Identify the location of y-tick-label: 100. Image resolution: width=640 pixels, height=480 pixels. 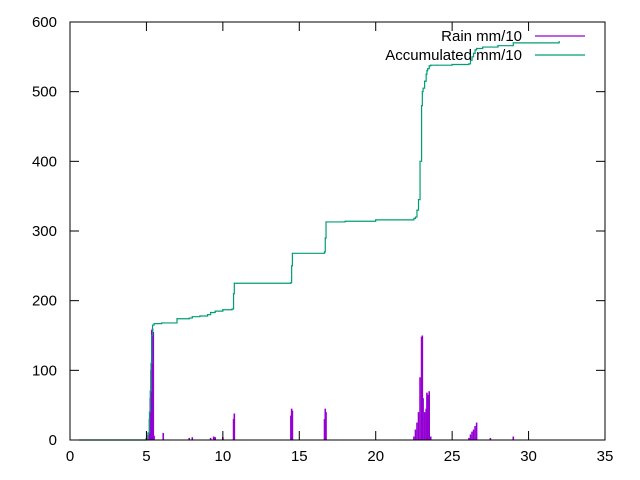
(44, 370).